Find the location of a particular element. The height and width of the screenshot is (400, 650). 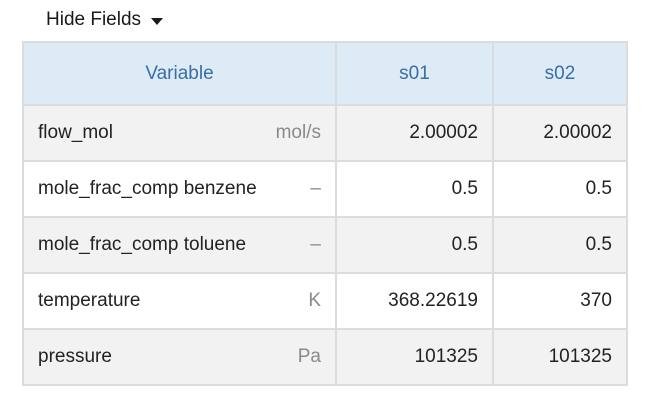

variable-unit: mol/s is located at coordinates (298, 132).